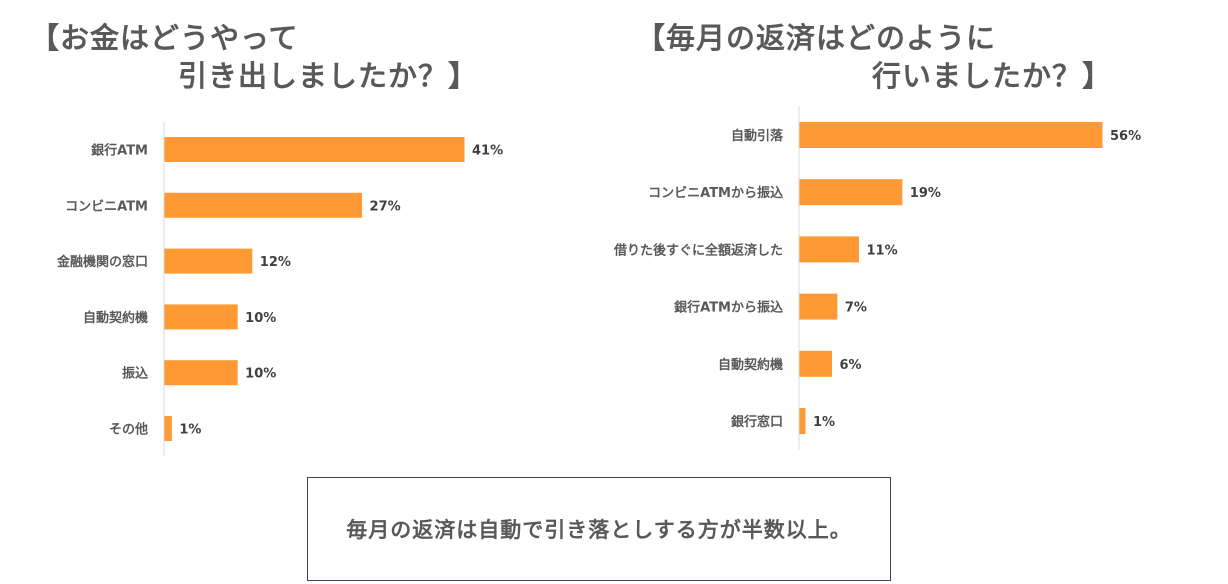  Describe the element at coordinates (135, 374) in the screenshot. I see `chart1-category-label: 振込` at that location.